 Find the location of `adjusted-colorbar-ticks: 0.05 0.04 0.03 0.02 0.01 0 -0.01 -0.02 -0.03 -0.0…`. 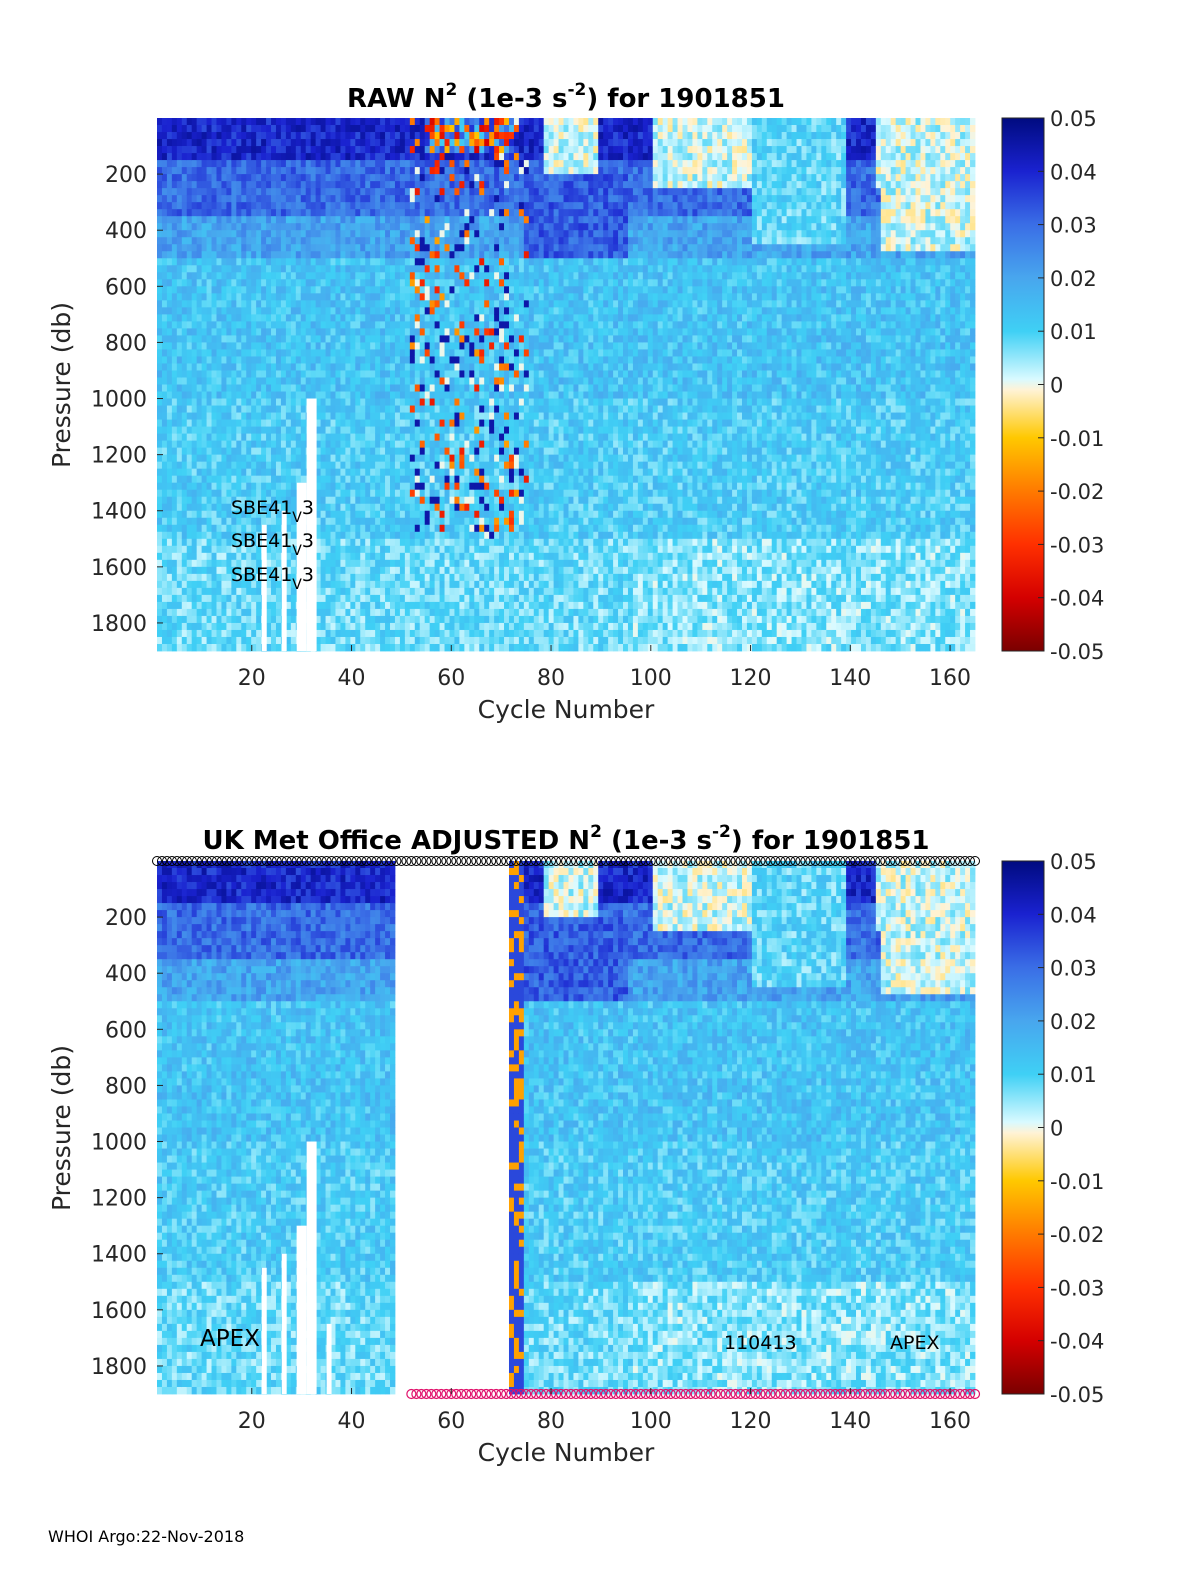

adjusted-colorbar-ticks: 0.05 0.04 0.03 0.02 0.01 0 -0.01 -0.02 -0.03 -0.0… is located at coordinates (1071, 1128).